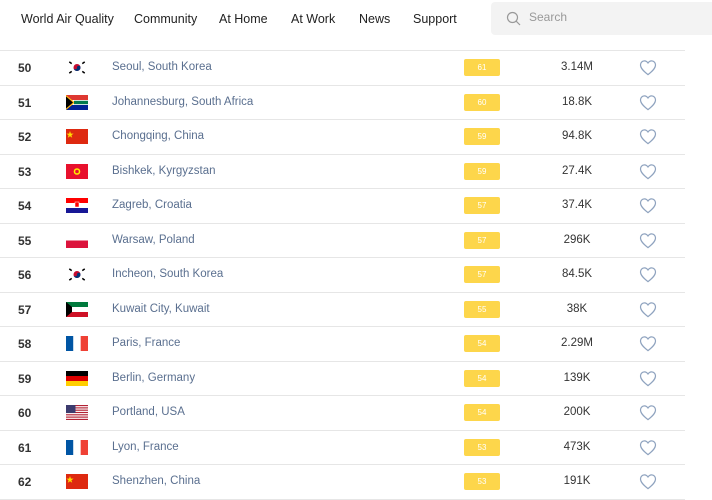 Image resolution: width=712 pixels, height=500 pixels. I want to click on city-link: Shenzhen, China, so click(156, 481).